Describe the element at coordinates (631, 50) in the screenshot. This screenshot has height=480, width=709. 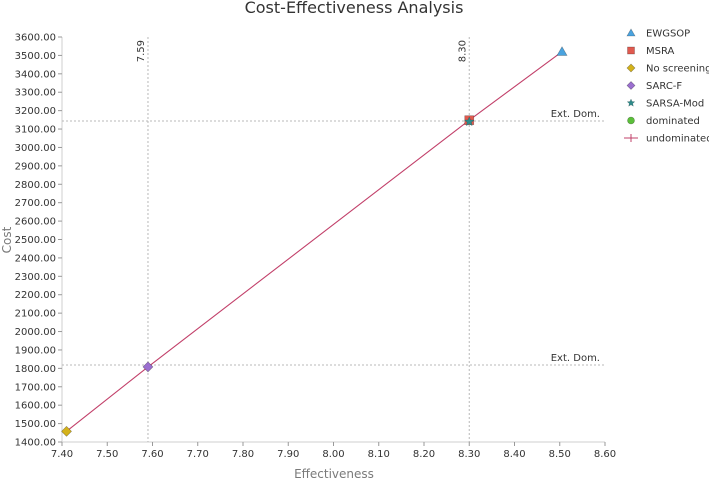
I see `legend-marker-msra` at that location.